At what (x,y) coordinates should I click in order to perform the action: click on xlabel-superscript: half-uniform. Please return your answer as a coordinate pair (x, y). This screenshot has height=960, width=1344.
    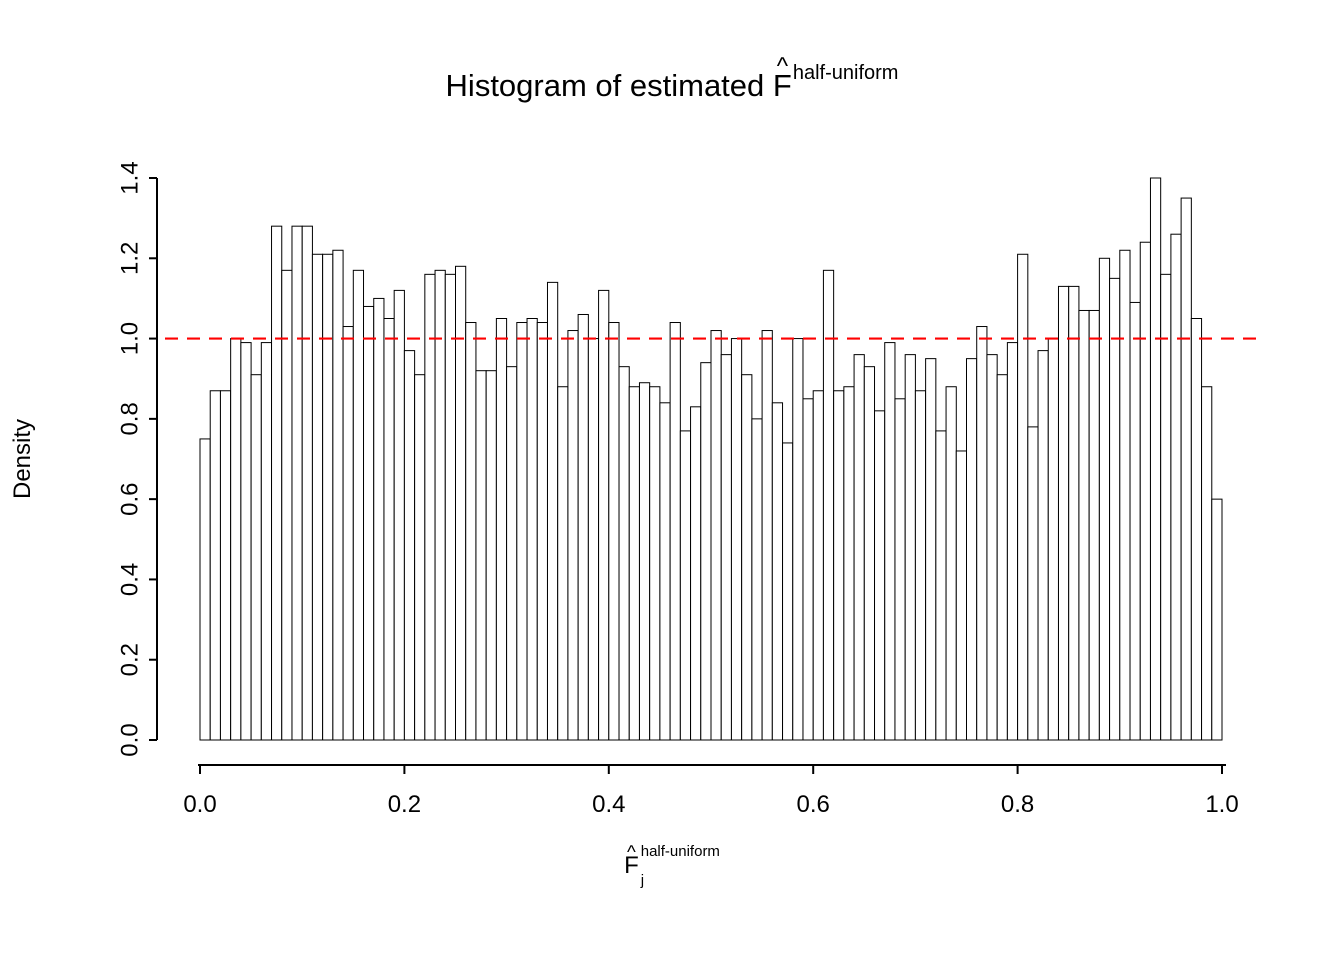
    Looking at the image, I should click on (680, 851).